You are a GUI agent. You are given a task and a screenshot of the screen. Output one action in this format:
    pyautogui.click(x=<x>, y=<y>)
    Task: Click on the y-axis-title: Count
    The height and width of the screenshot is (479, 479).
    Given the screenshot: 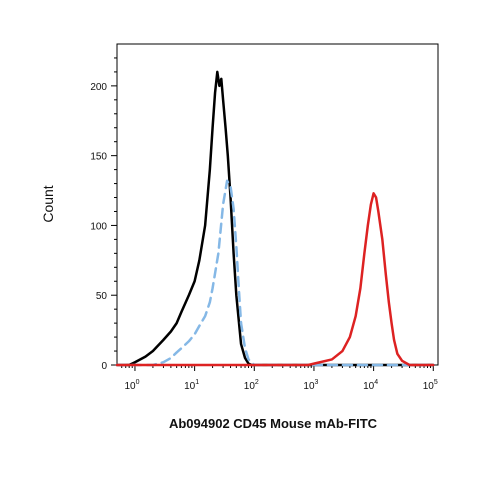 What is the action you would take?
    pyautogui.click(x=48, y=203)
    